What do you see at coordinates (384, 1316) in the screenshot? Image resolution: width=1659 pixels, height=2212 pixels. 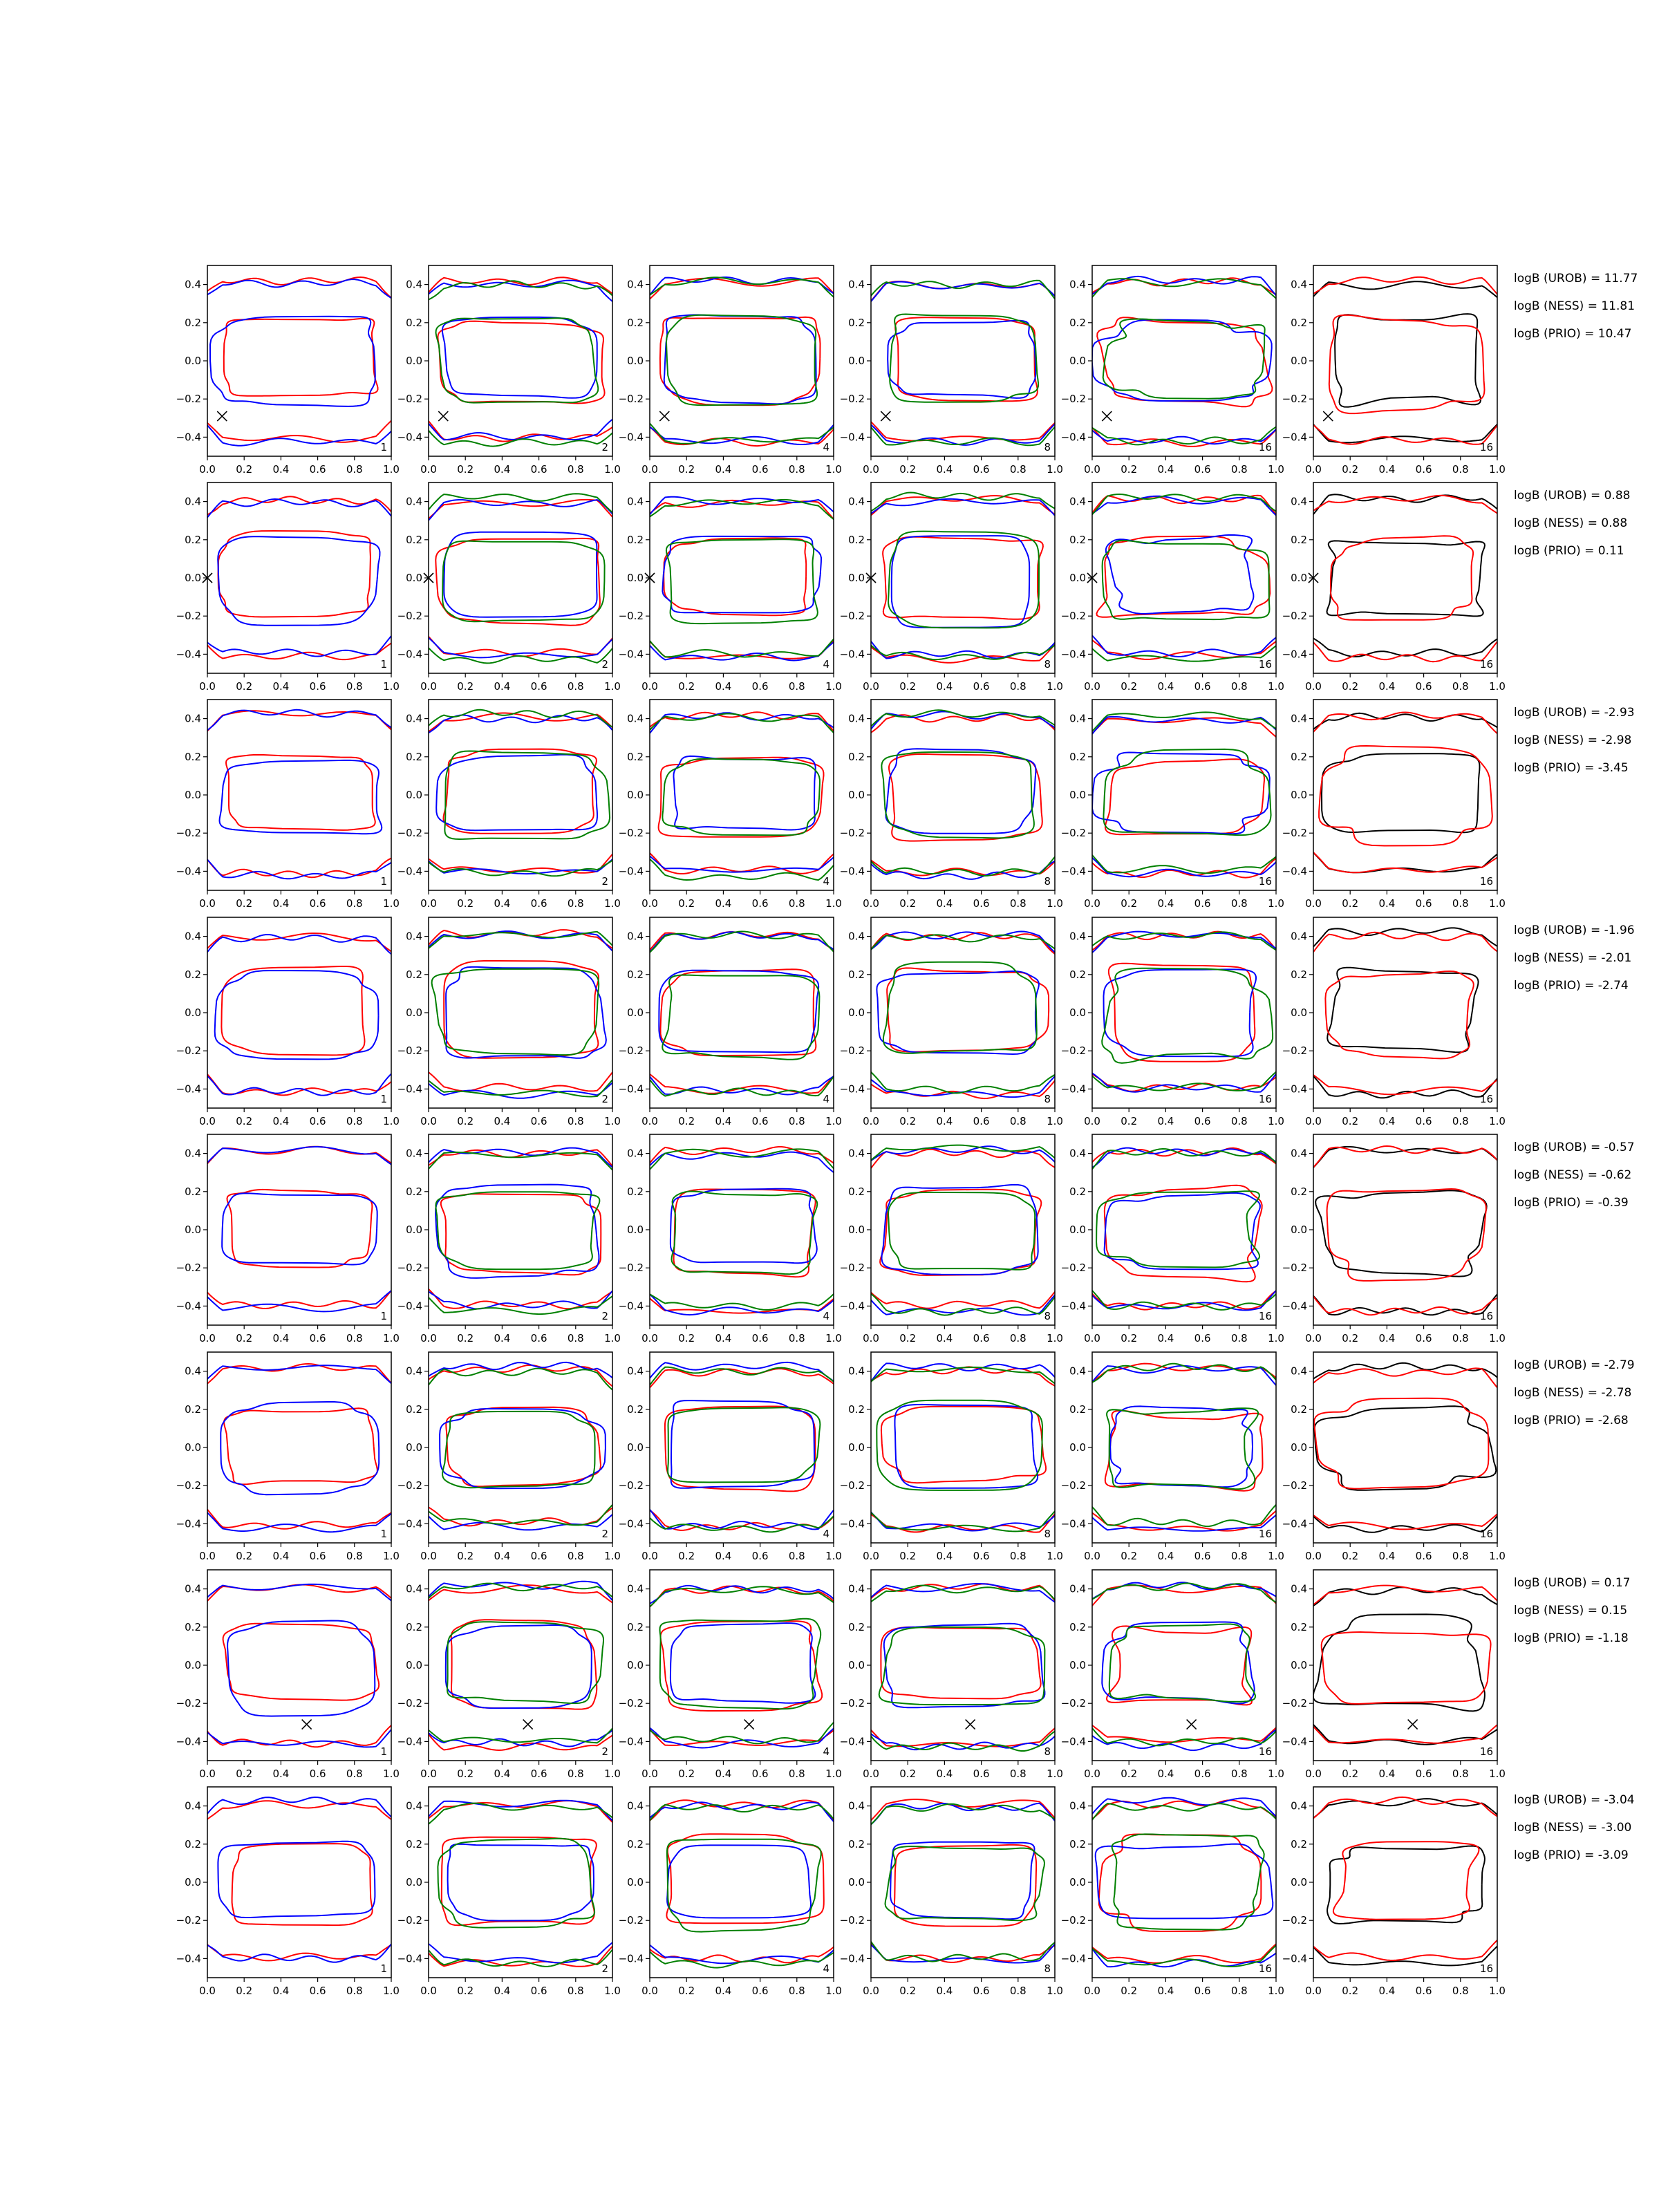 I see `panel-count-label: 1` at bounding box center [384, 1316].